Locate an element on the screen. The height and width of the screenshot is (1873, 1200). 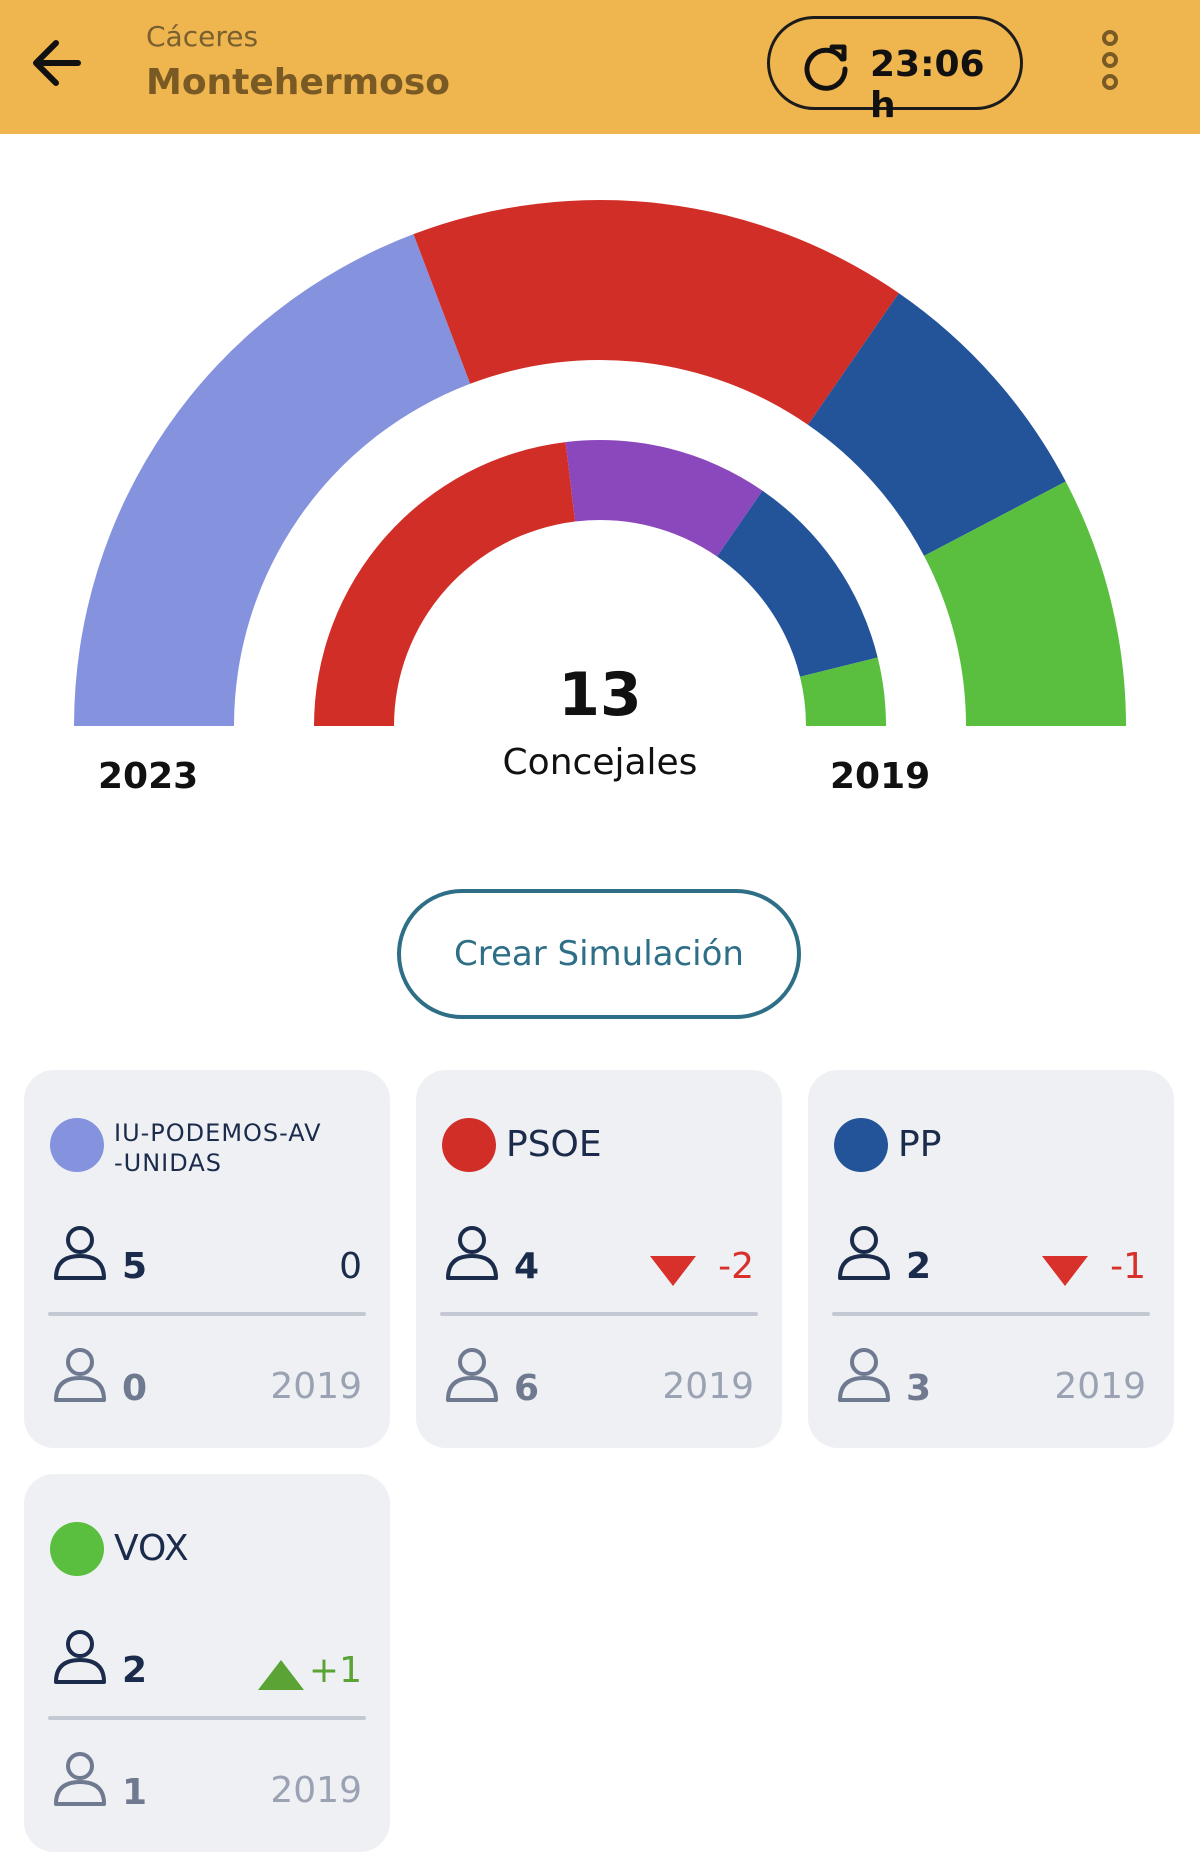
seats-current: 5 is located at coordinates (135, 1266).